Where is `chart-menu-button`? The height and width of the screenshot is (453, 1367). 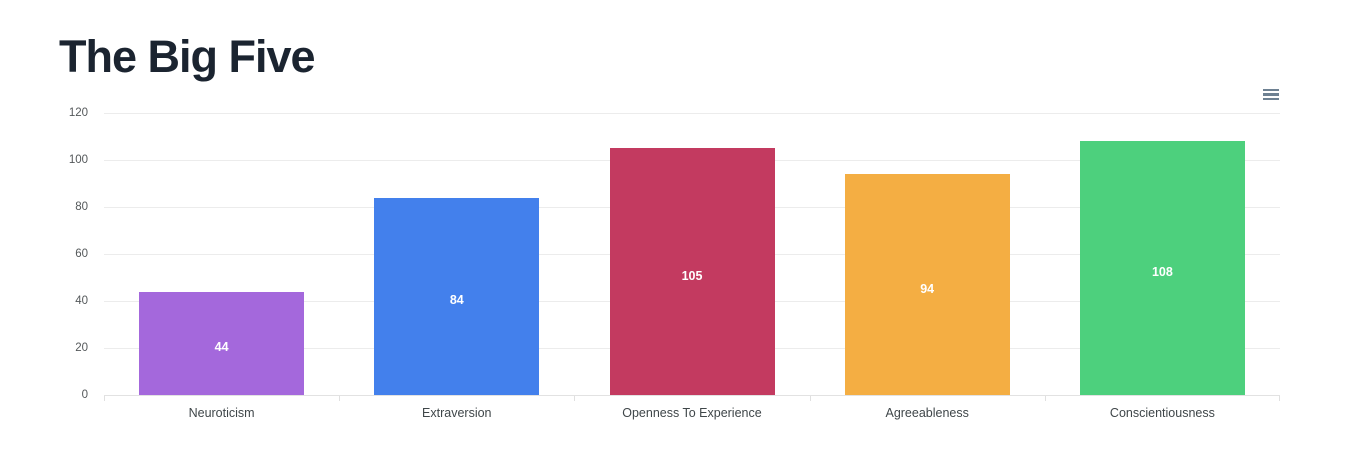 chart-menu-button is located at coordinates (1272, 94).